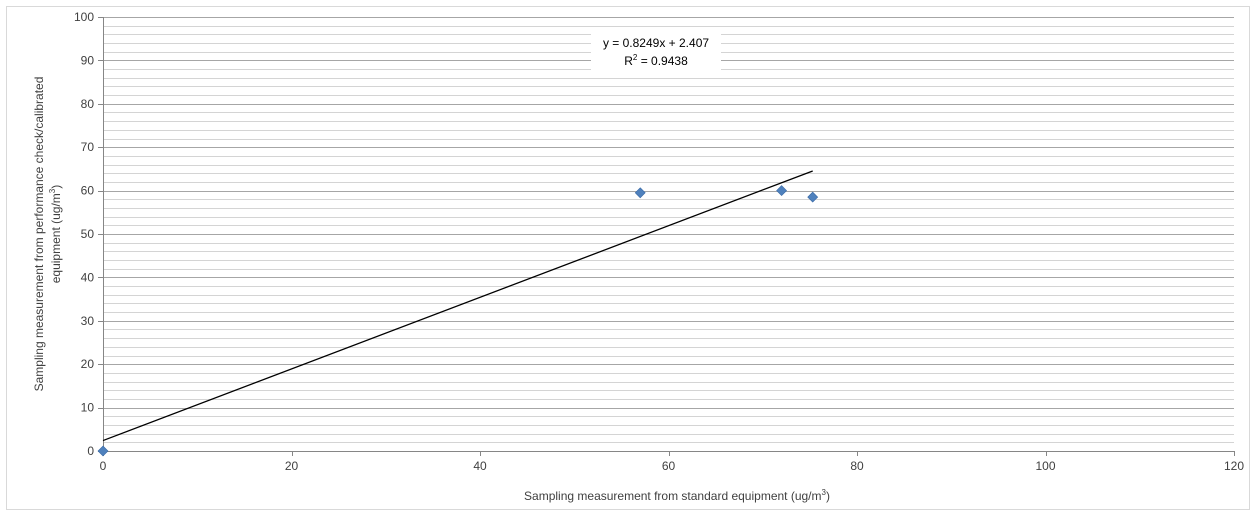 The image size is (1256, 516). What do you see at coordinates (88, 104) in the screenshot?
I see `y-tick-label: 80` at bounding box center [88, 104].